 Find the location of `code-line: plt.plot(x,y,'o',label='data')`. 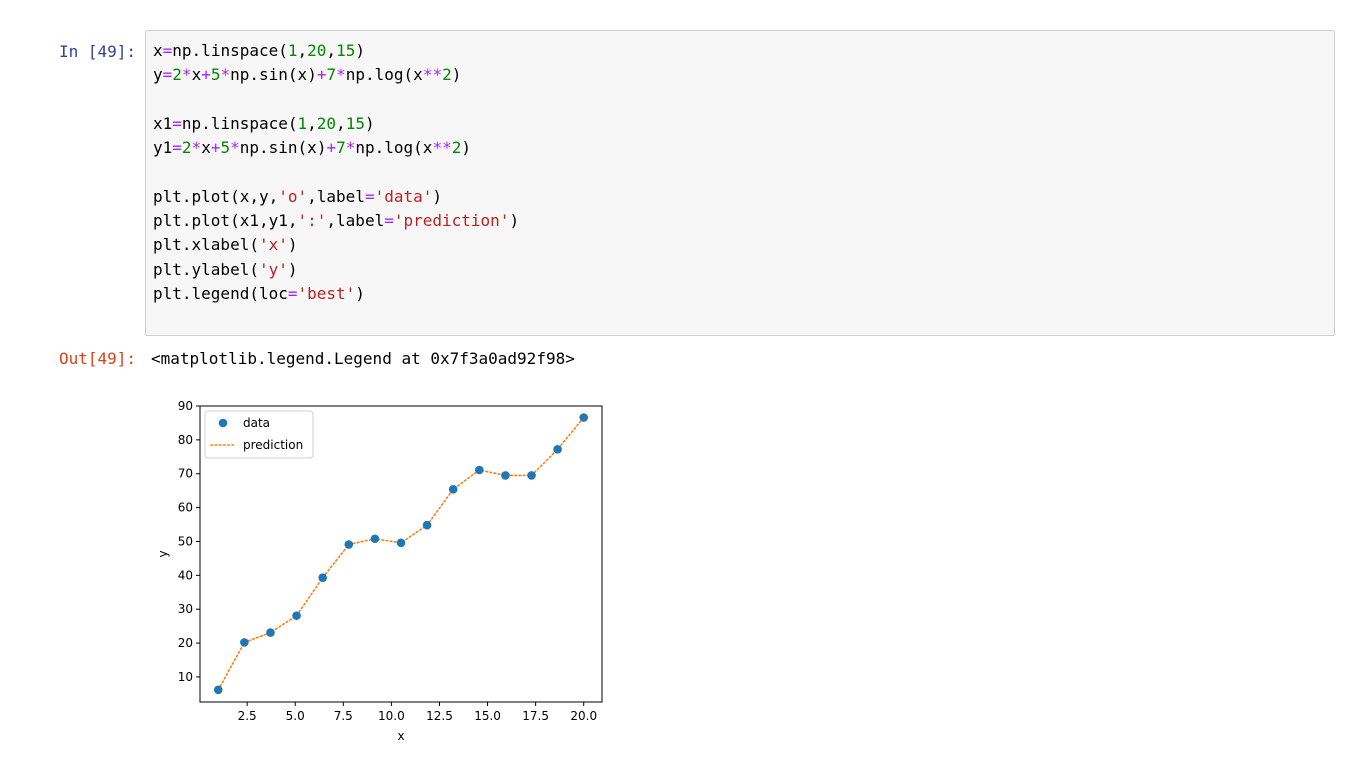

code-line: plt.plot(x,y,'o',label='data') is located at coordinates (336, 197).